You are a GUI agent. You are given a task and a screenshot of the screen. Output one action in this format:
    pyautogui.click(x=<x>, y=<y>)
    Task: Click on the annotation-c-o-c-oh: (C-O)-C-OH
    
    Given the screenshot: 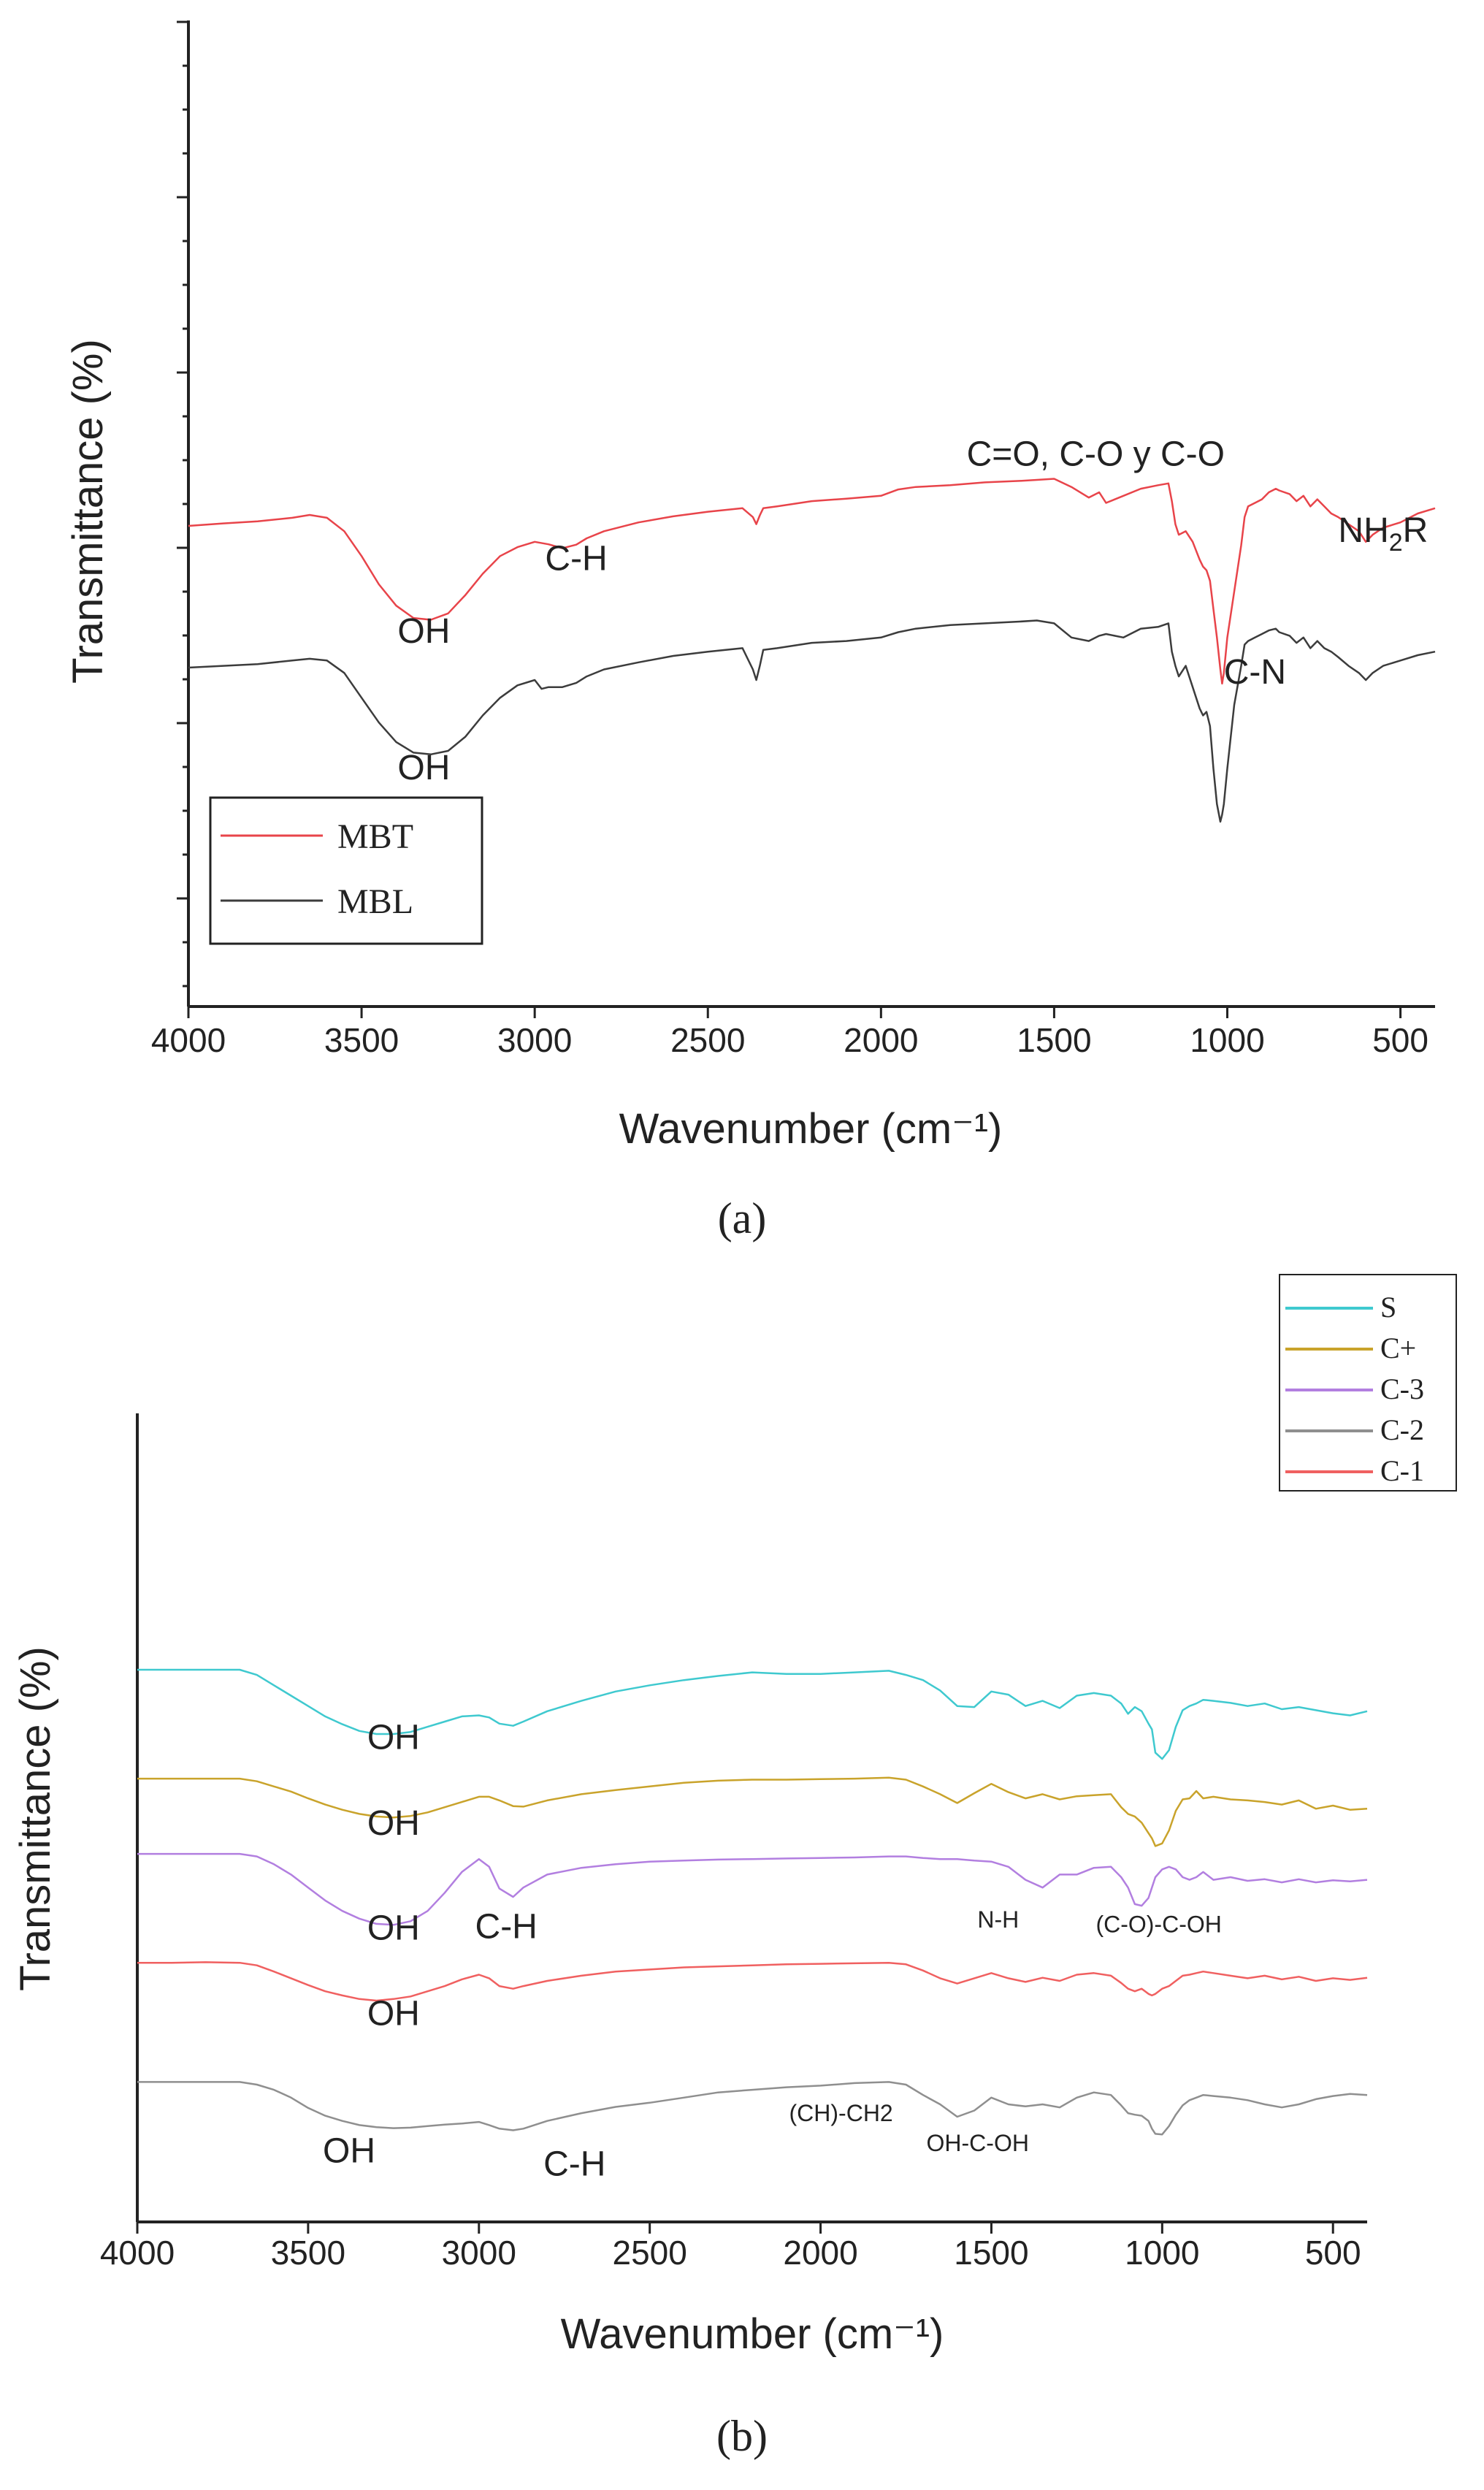 What is the action you would take?
    pyautogui.click(x=1158, y=1925)
    